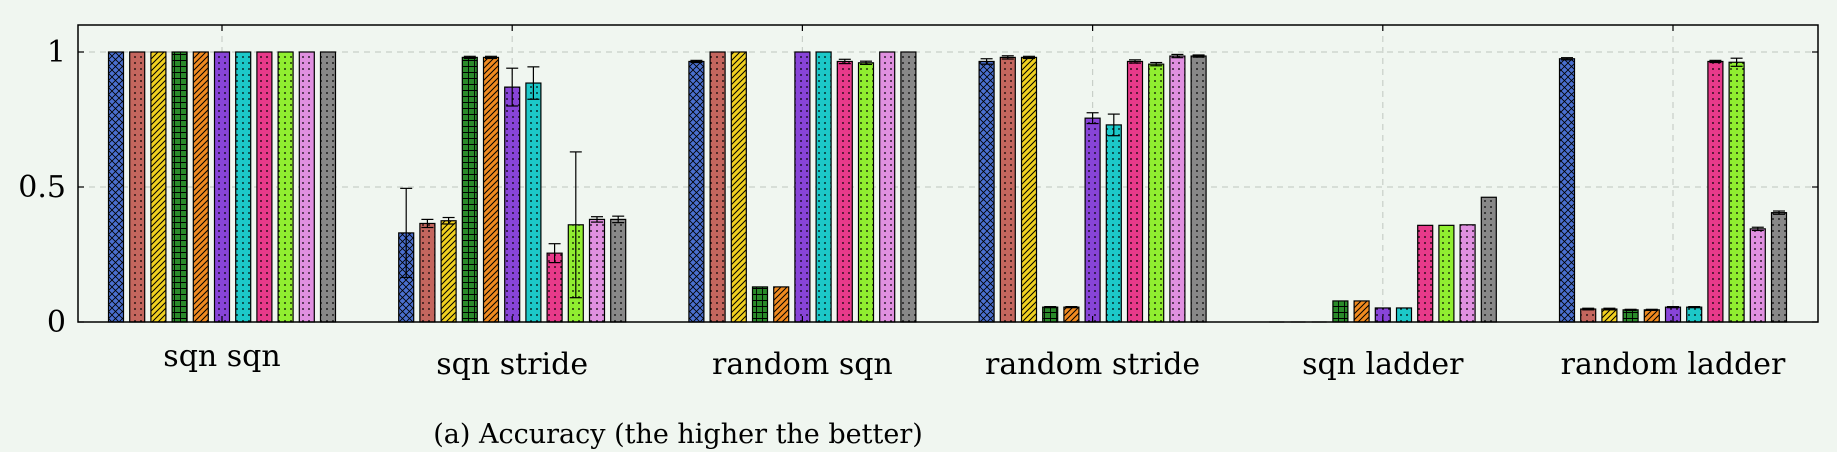 This screenshot has height=452, width=1837. I want to click on bar-random-stride-s1, so click(986, 191).